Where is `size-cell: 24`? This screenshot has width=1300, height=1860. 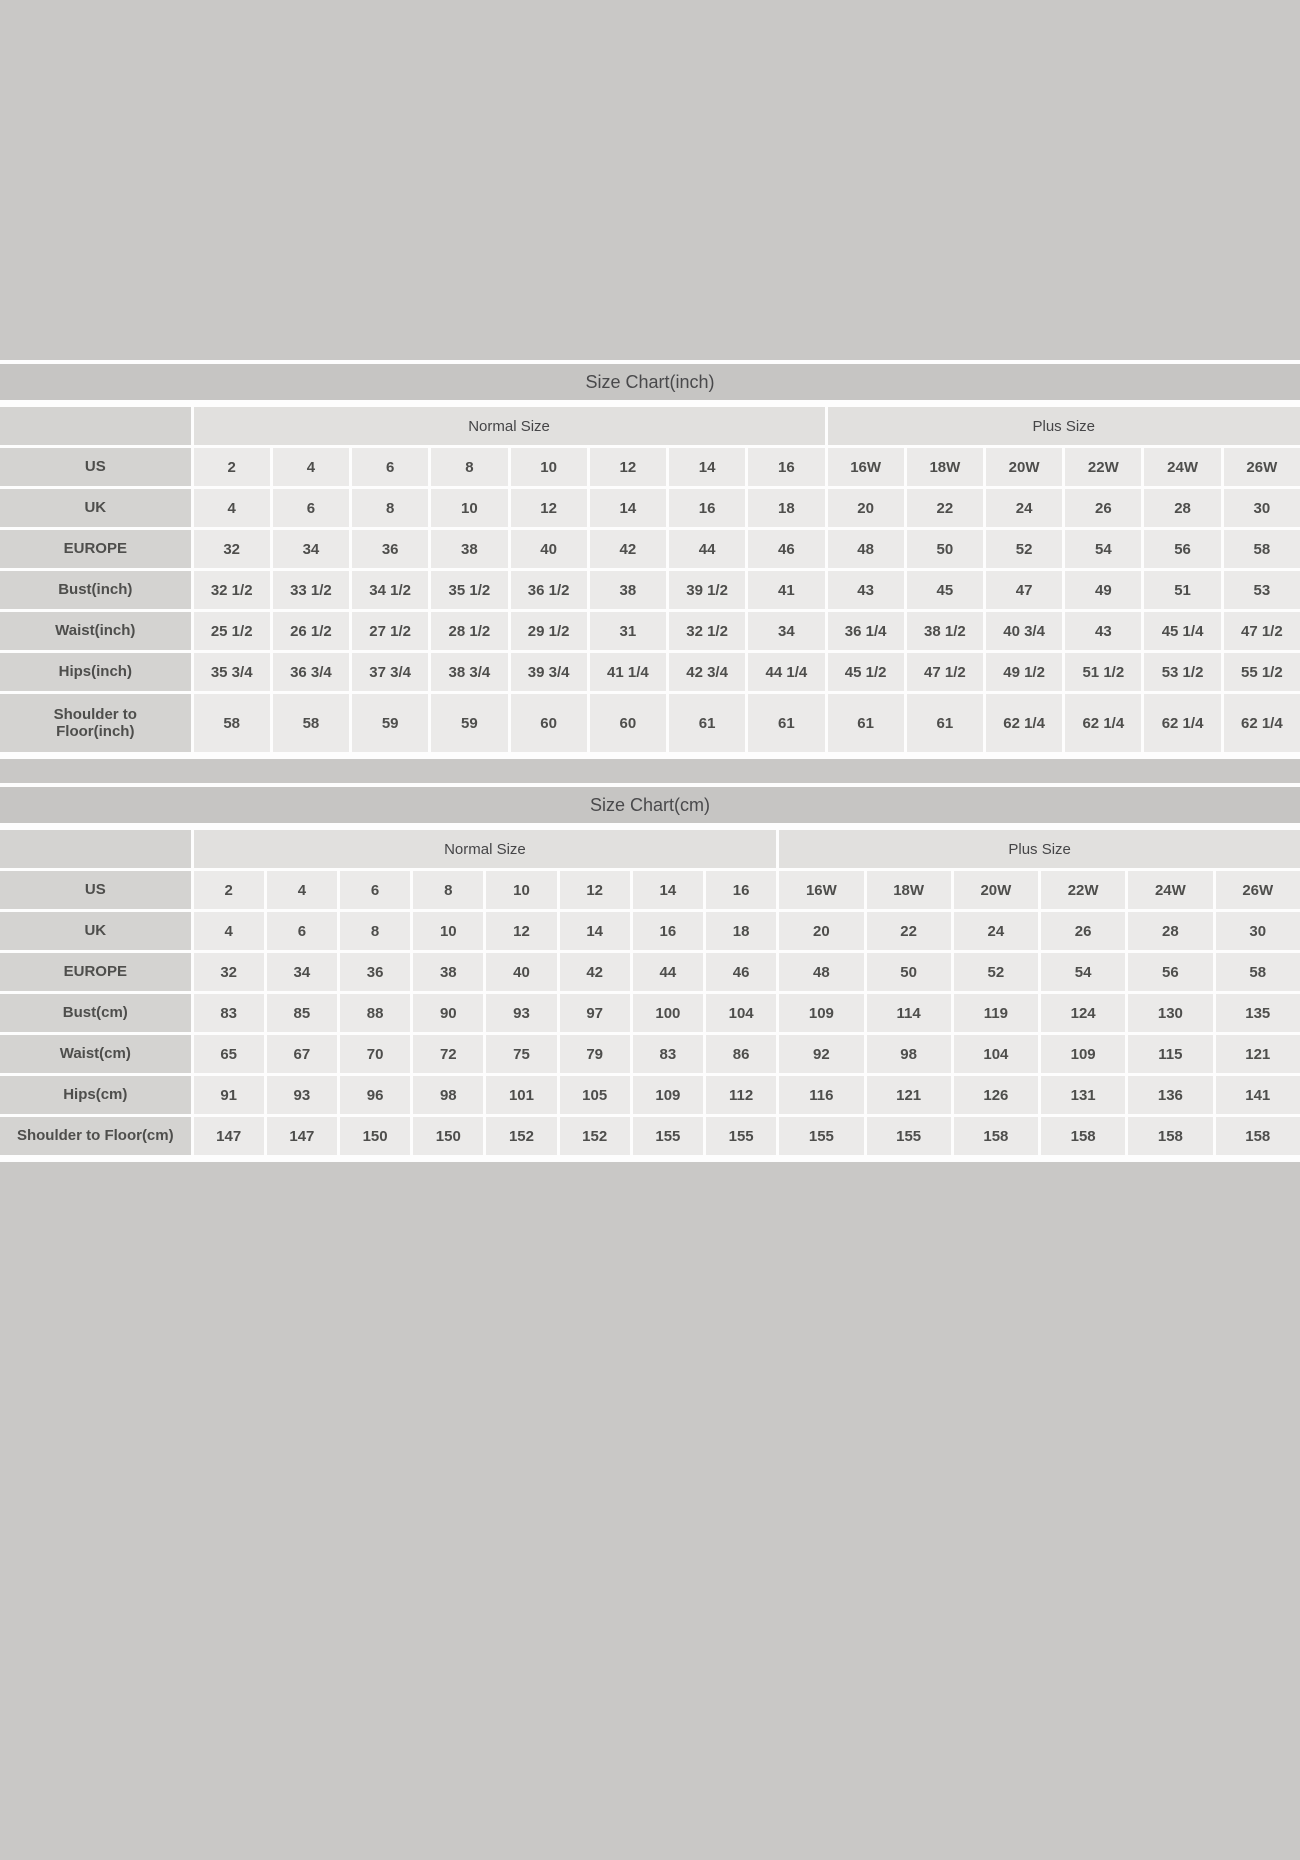
size-cell: 24 is located at coordinates (996, 931).